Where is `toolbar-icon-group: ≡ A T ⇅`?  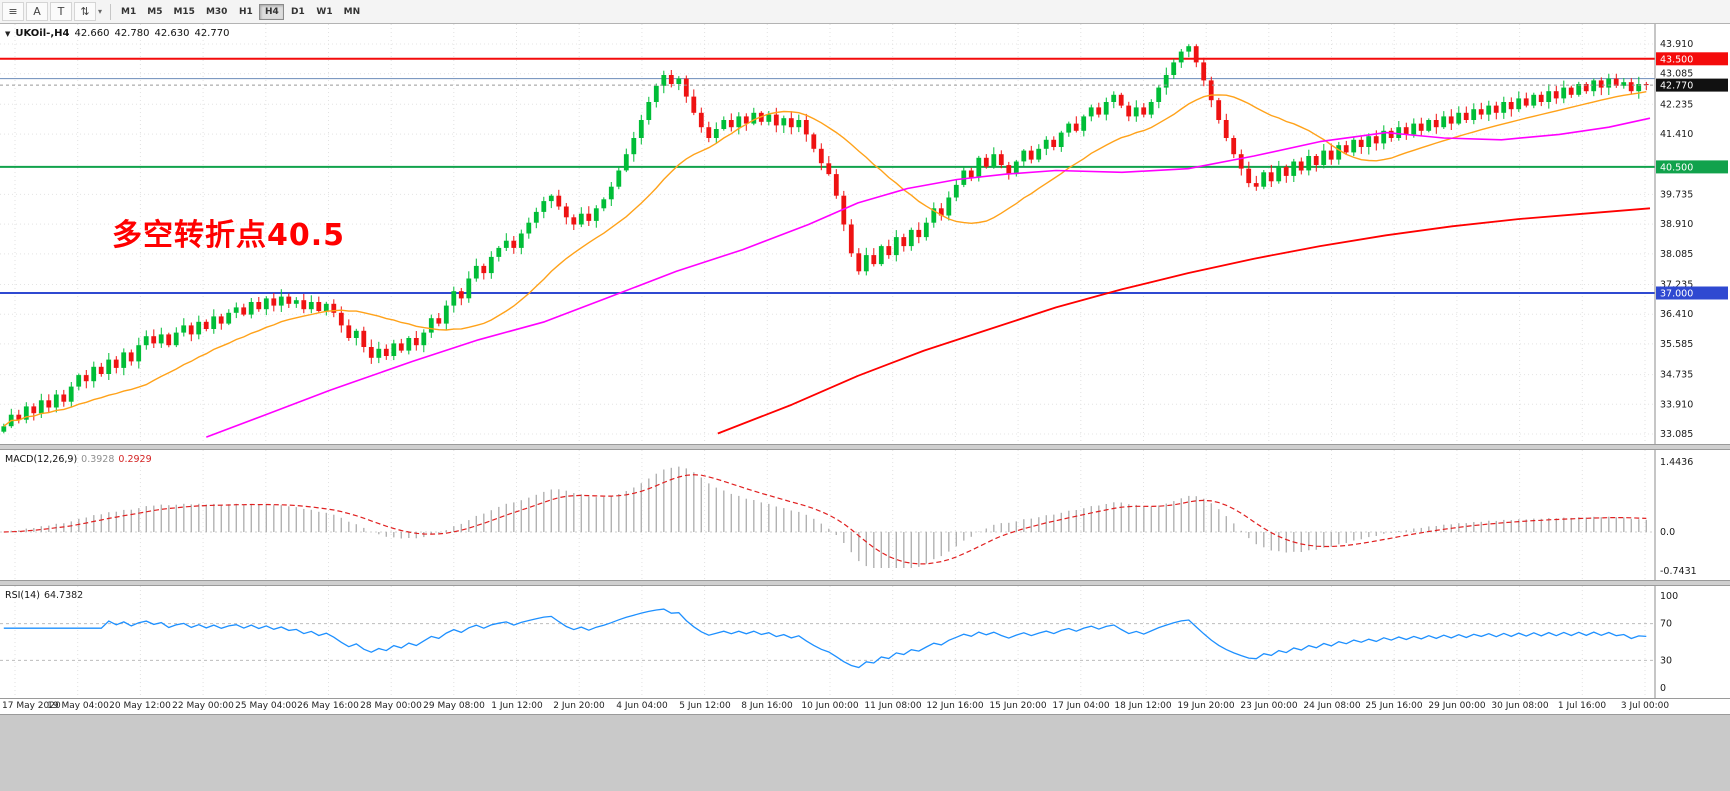 toolbar-icon-group: ≡ A T ⇅ is located at coordinates (50, 11).